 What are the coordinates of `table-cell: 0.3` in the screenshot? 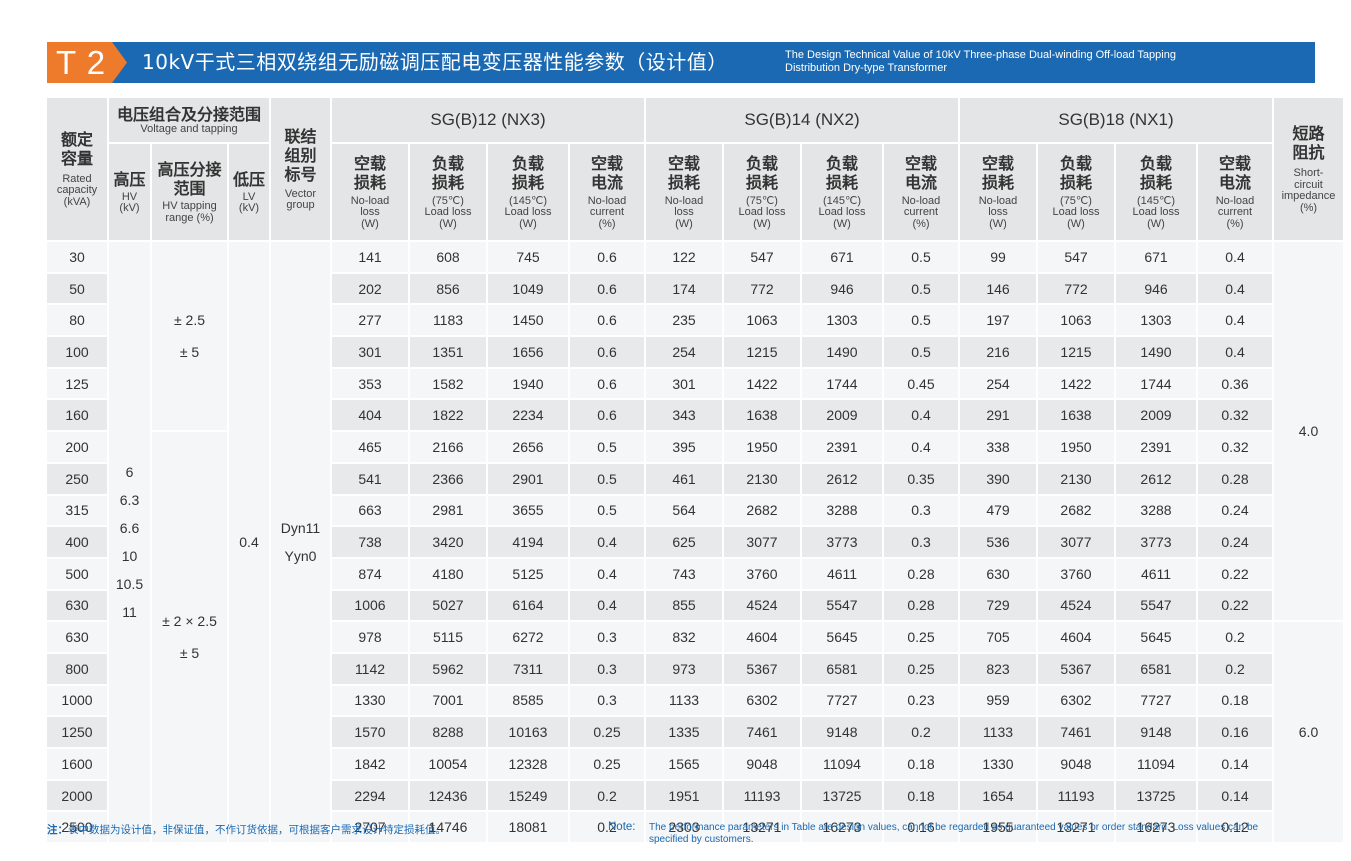 It's located at (921, 510).